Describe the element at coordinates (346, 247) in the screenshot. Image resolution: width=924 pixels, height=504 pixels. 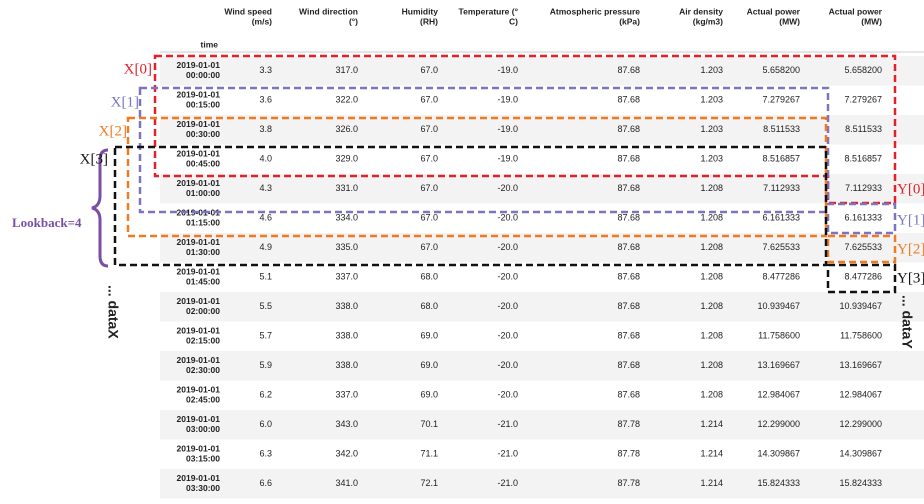
I see `cell: 335.0` at that location.